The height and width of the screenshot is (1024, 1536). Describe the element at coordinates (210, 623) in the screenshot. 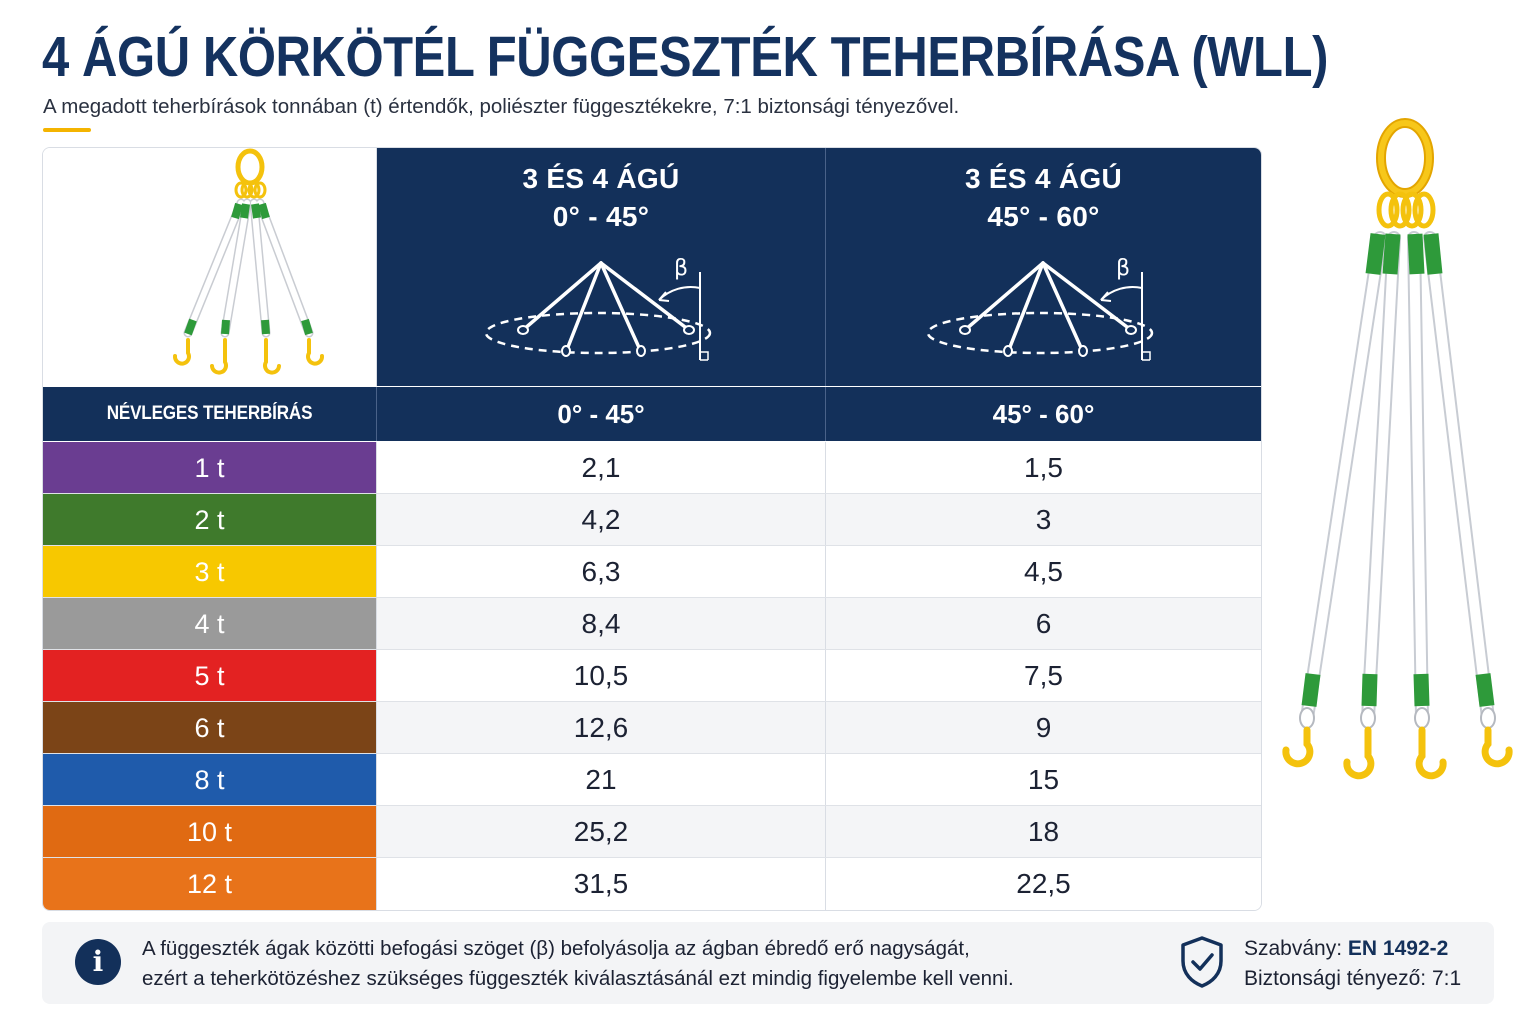

I see `capacity-cell: 4 t` at that location.